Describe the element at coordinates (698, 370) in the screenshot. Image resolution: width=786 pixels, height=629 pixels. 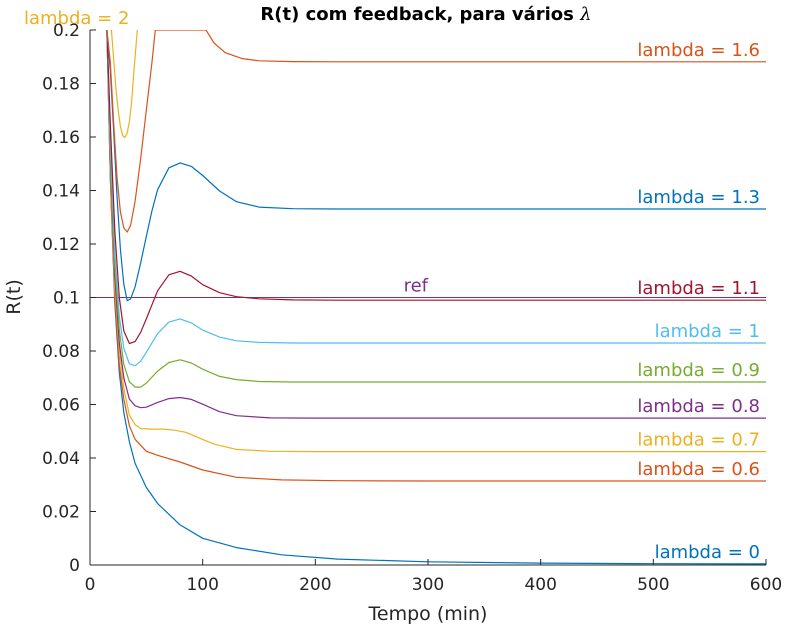
I see `series-label-lambda-0-9: lambda = 0.9` at that location.